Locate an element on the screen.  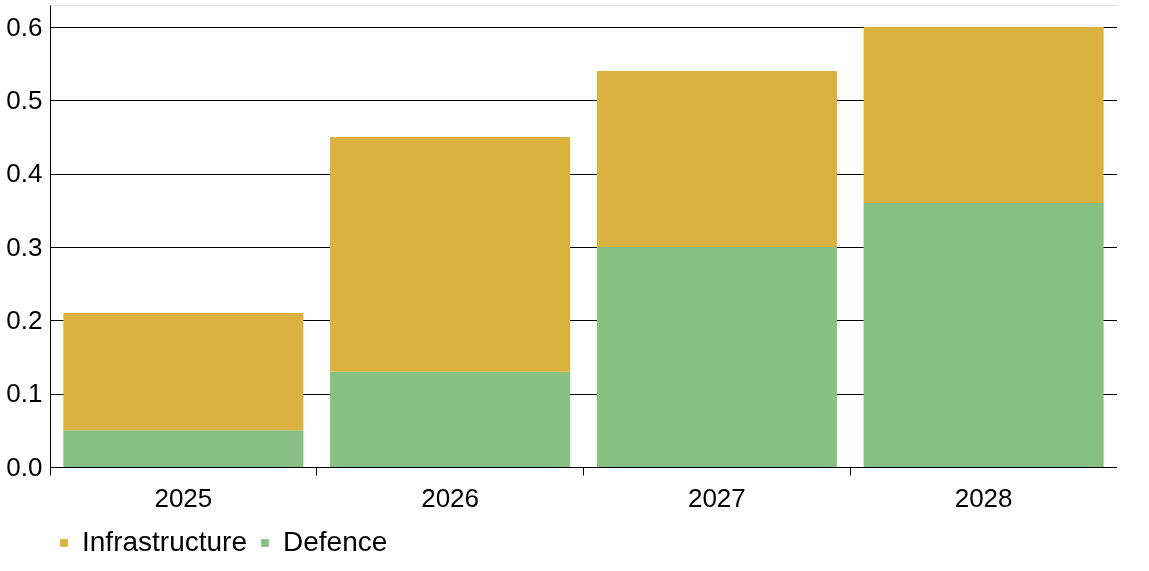
legend-label: Infrastructure is located at coordinates (164, 541).